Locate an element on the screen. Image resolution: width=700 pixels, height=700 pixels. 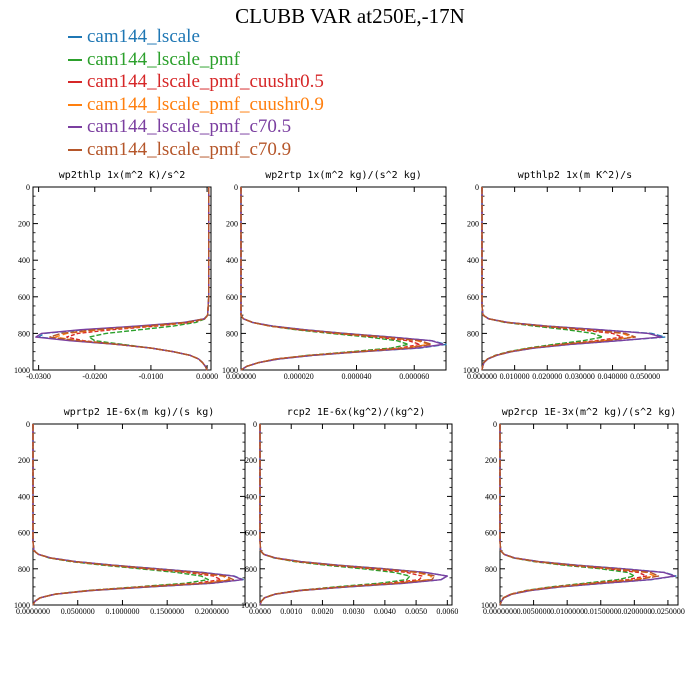
x-tick-label: 0.0100000 is located at coordinates (567, 611).